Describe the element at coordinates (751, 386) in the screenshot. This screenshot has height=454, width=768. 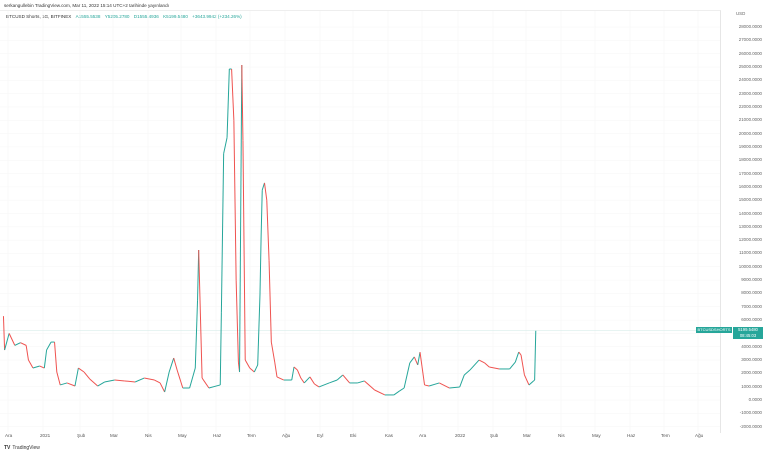
I see `price-axis-label: 1000.0000` at that location.